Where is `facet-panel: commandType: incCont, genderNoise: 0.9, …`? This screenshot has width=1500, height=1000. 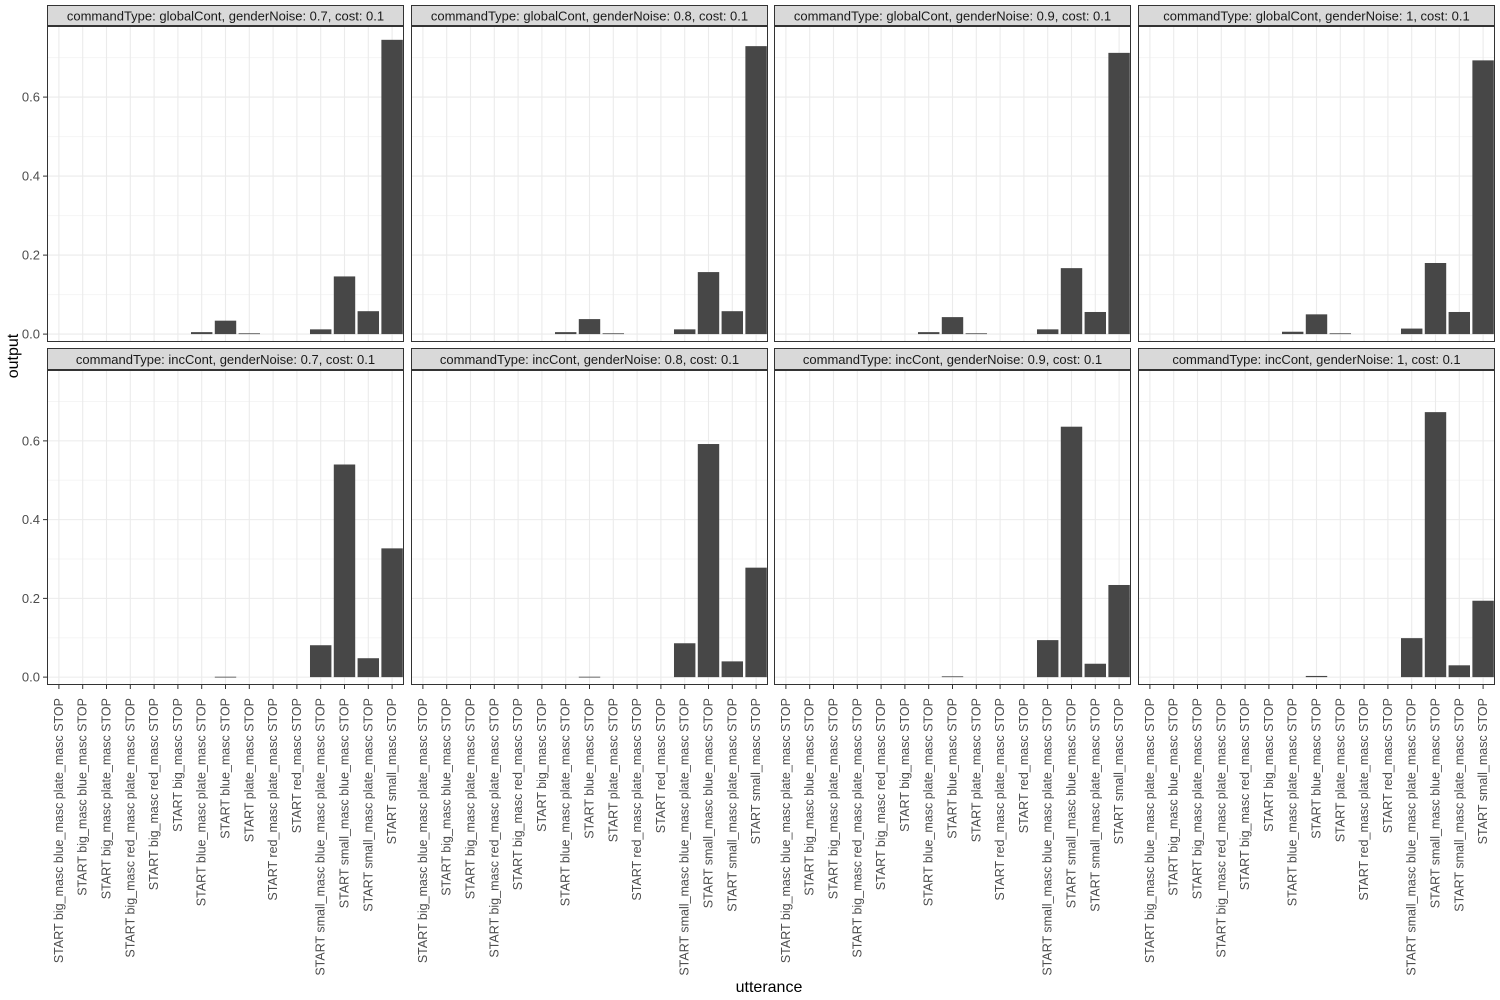
facet-panel: commandType: incCont, genderNoise: 0.9, … is located at coordinates (952, 662).